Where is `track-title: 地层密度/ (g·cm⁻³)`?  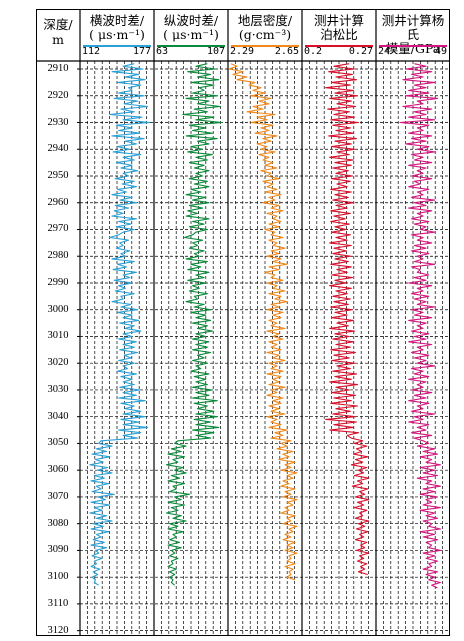 track-title: 地层密度/ (g·cm⁻³) is located at coordinates (265, 27).